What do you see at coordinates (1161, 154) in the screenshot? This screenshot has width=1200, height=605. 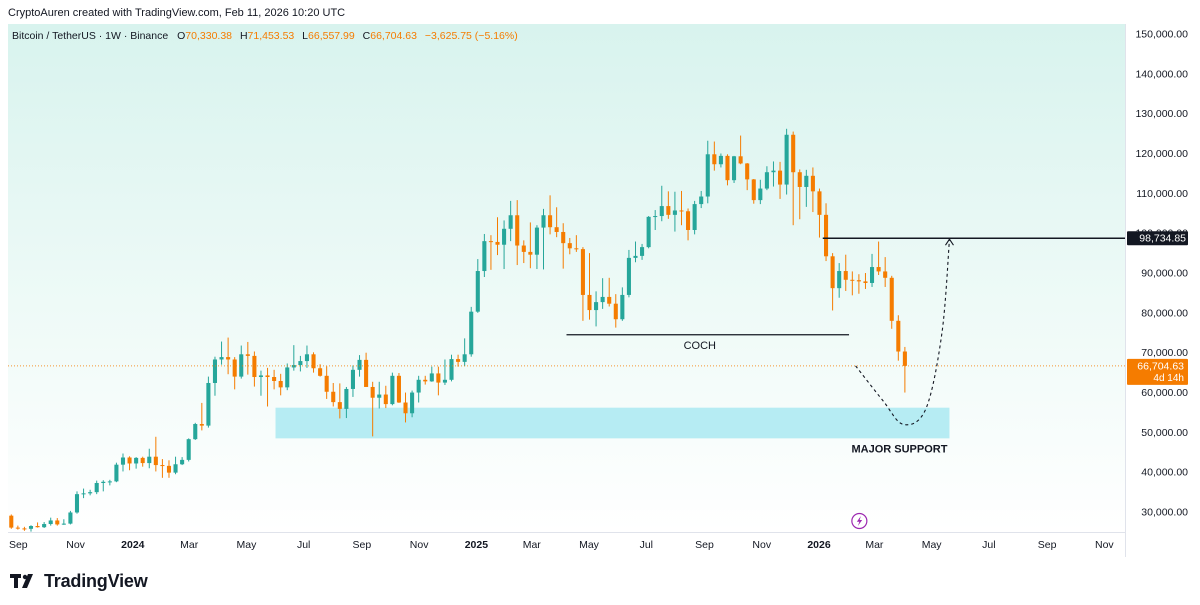 I see `price-tick-label: 120,000.00` at bounding box center [1161, 154].